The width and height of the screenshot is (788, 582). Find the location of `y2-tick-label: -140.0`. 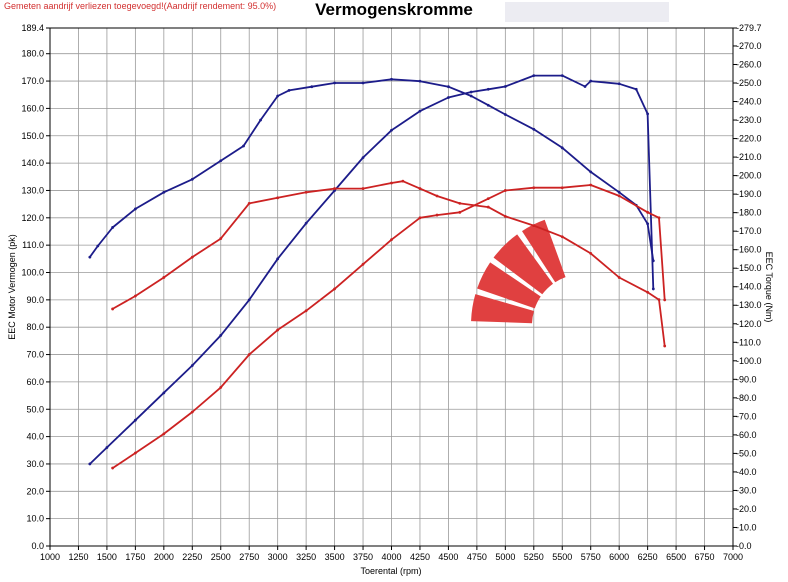

y2-tick-label: -140.0 is located at coordinates (749, 287).